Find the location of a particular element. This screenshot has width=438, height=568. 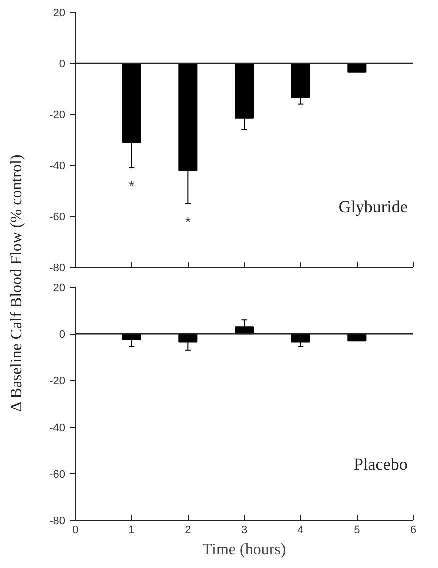

x-tick-label: 6 is located at coordinates (413, 530).